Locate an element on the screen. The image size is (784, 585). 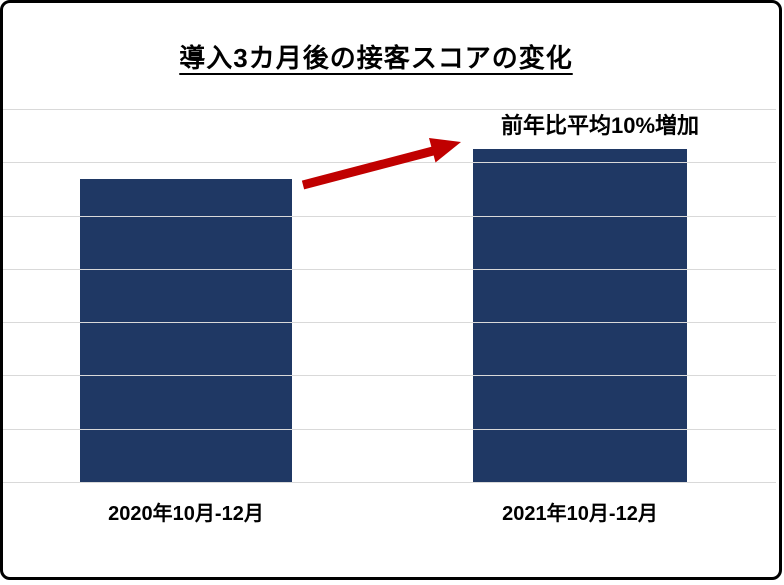
chart-title: 導入3カ月後の接客スコアの変化 is located at coordinates (376, 58).